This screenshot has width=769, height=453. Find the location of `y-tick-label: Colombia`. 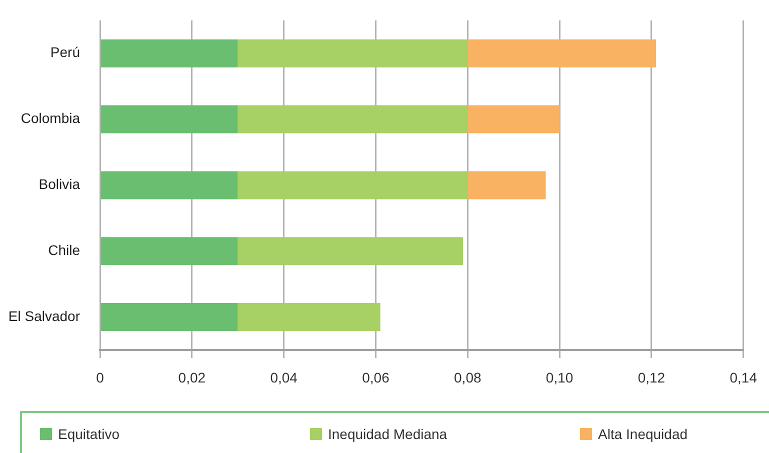

y-tick-label: Colombia is located at coordinates (50, 118).